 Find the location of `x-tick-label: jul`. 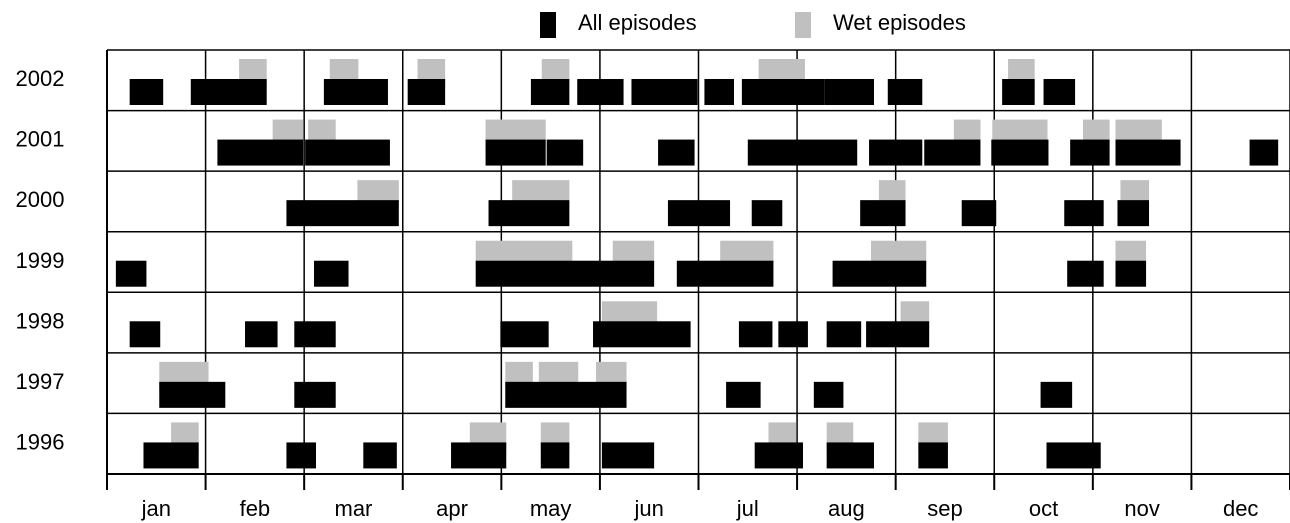

x-tick-label: jul is located at coordinates (747, 508).